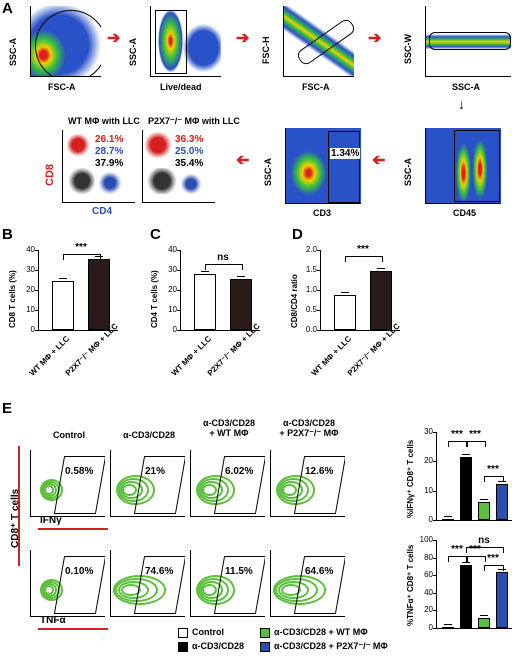 This screenshot has width=520, height=659. What do you see at coordinates (50, 174) in the screenshot?
I see `axis-label-cd8: CD8` at bounding box center [50, 174].